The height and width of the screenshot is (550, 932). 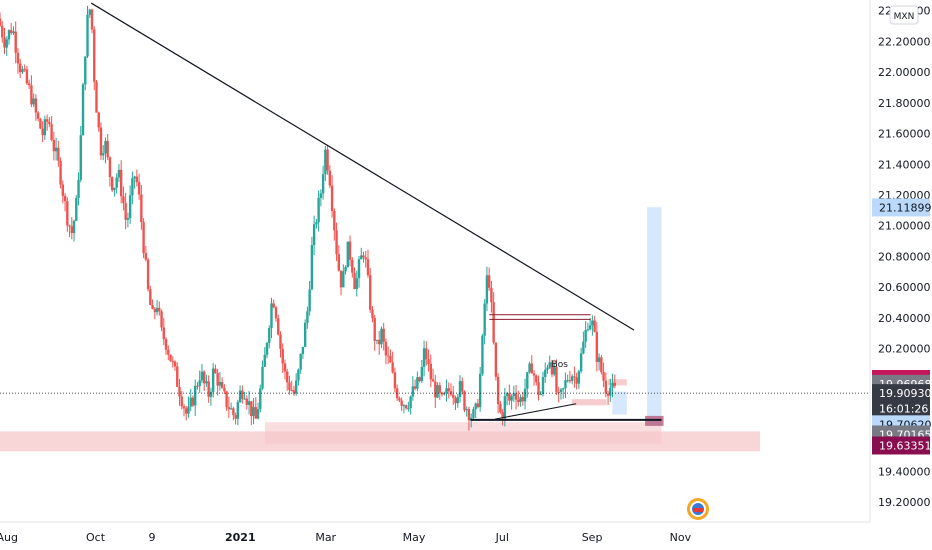 I want to click on time-axis: Aug Oct 9 2021 Mar May Jul Sep Nov, so click(x=346, y=537).